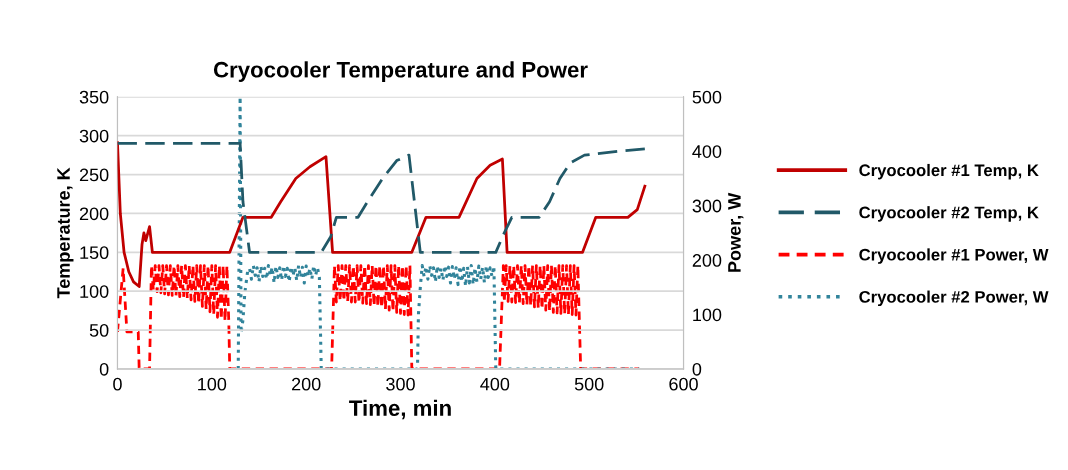 This screenshot has height=470, width=1068. I want to click on x-tick-label: 300, so click(400, 384).